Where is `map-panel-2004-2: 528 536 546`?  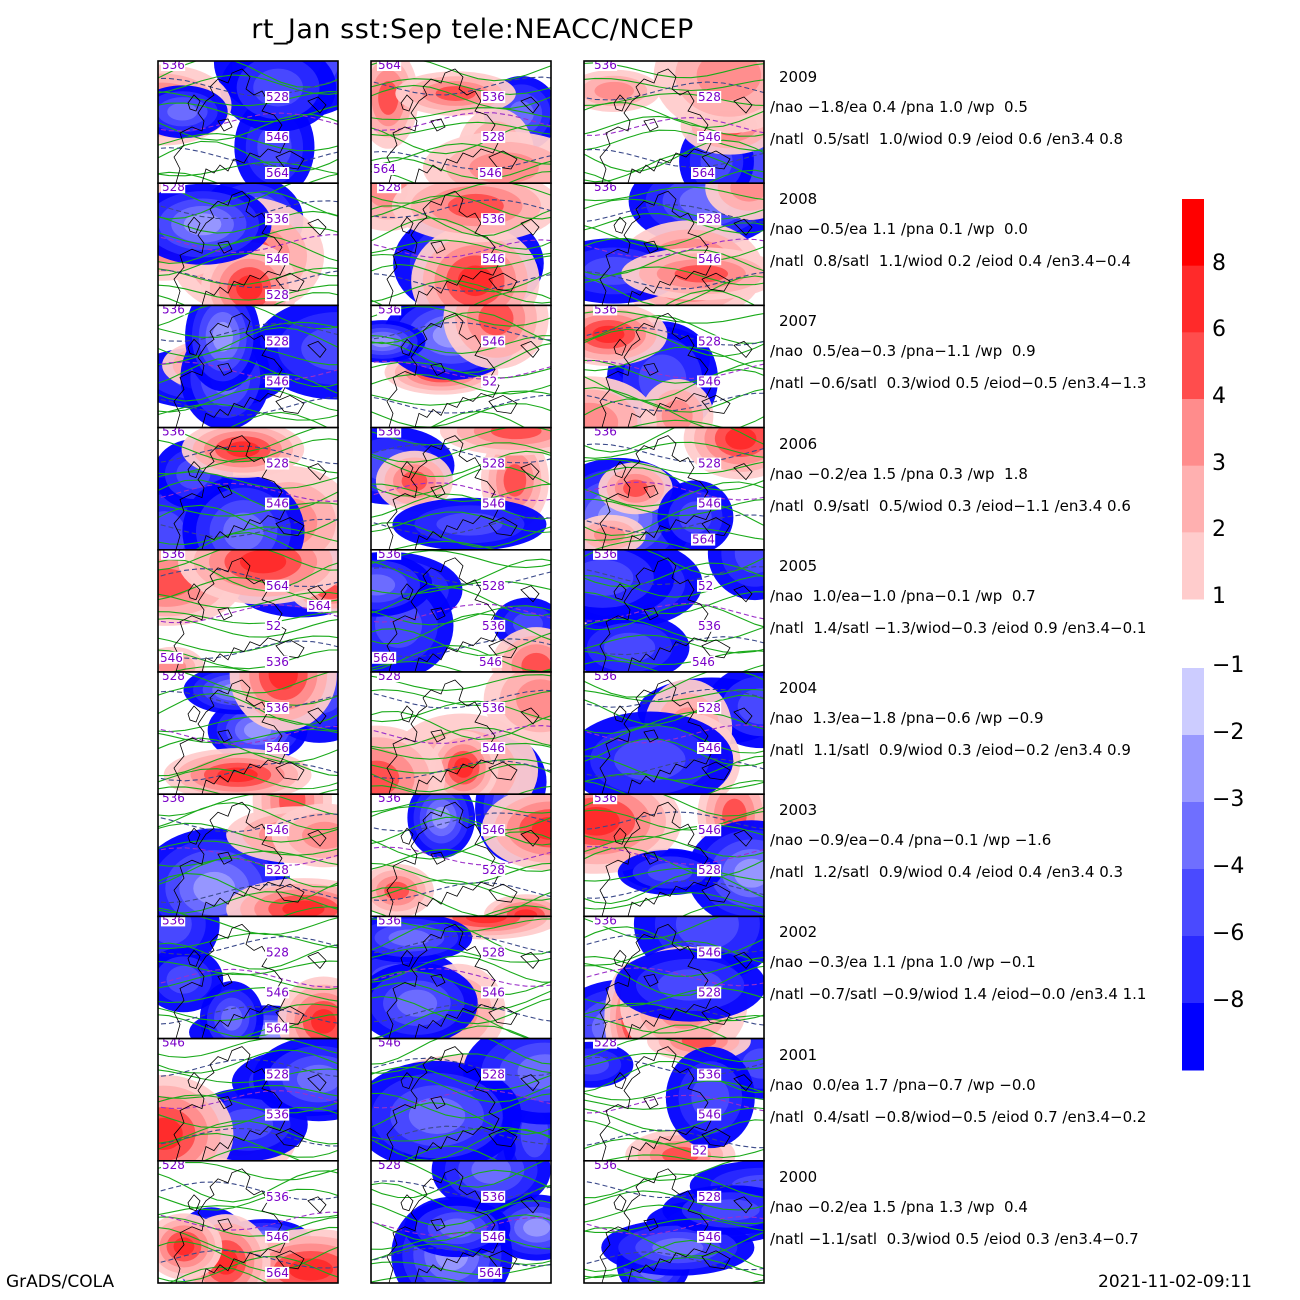
map-panel-2004-2: 528 536 546 is located at coordinates (461, 733).